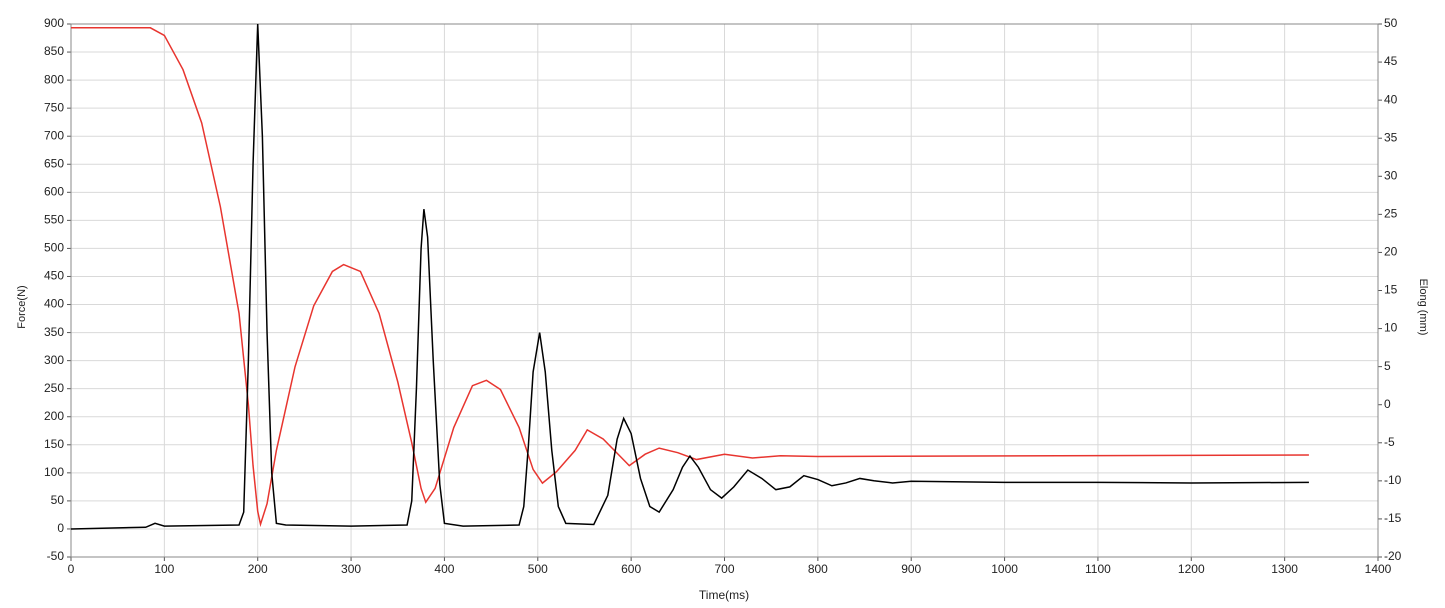 The height and width of the screenshot is (608, 1445). Describe the element at coordinates (54, 191) in the screenshot. I see `y-tick-label: 600` at that location.